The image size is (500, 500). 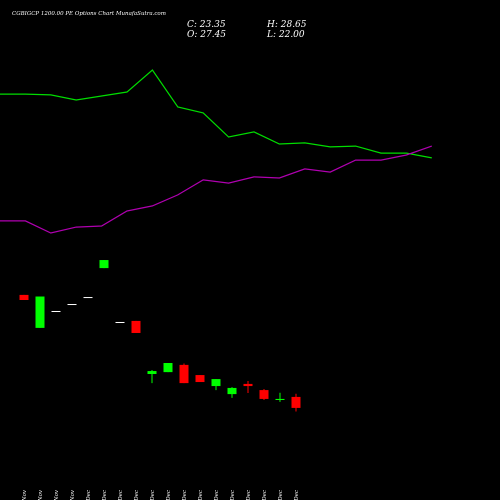 I want to click on high-label: H: 28.65, so click(x=286, y=25).